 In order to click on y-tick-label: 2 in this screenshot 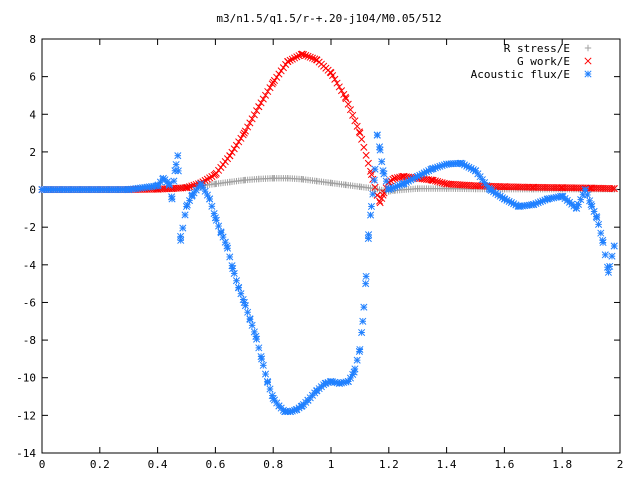, I will do `click(32, 152)`.